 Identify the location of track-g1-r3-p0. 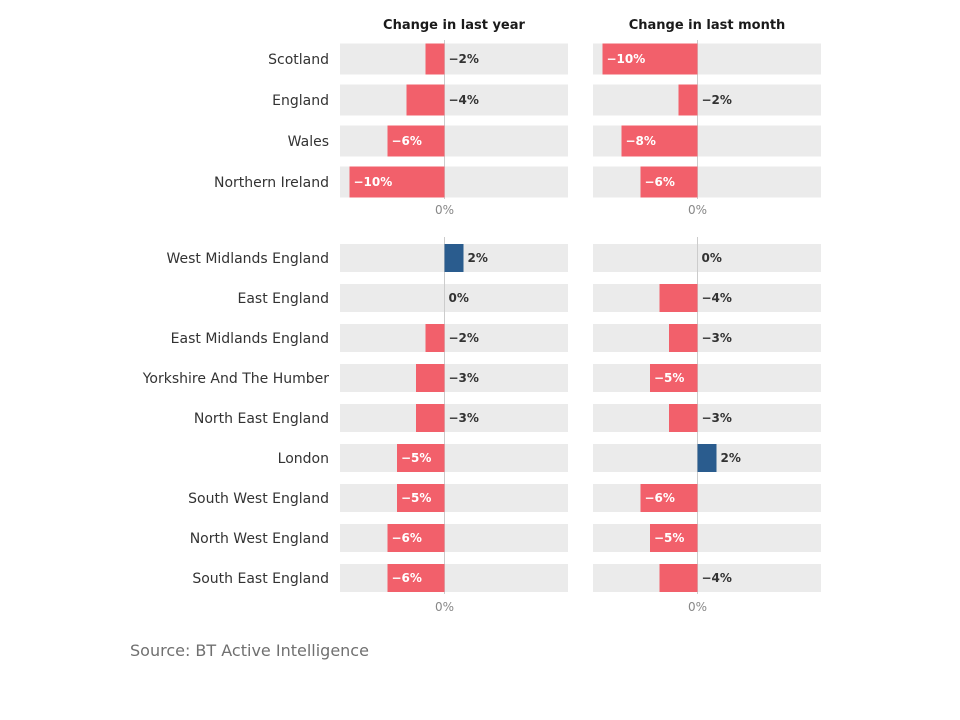
(454, 378).